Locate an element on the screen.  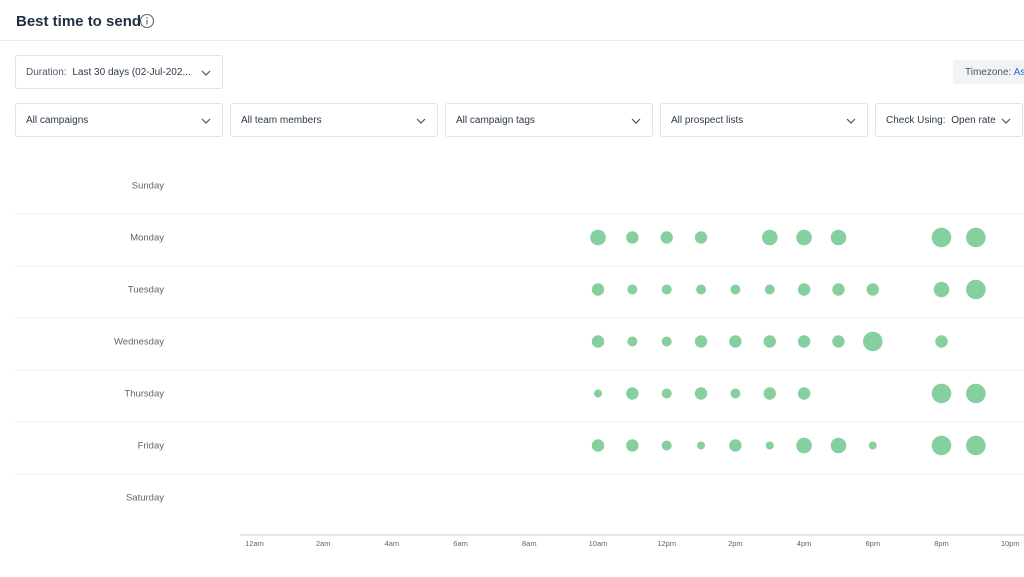
team-members-dropdown: All team members is located at coordinates (334, 120).